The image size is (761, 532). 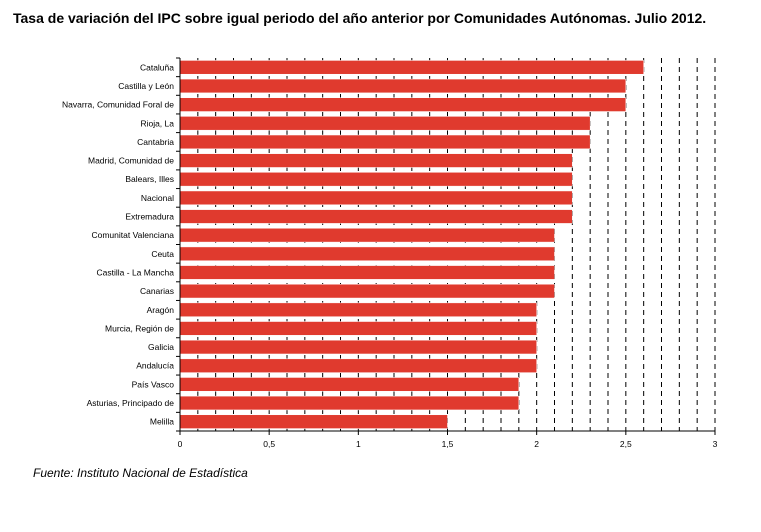 I want to click on x-tick-labels: 0 0,5 1 1,5 2 2,5 3, so click(x=448, y=444).